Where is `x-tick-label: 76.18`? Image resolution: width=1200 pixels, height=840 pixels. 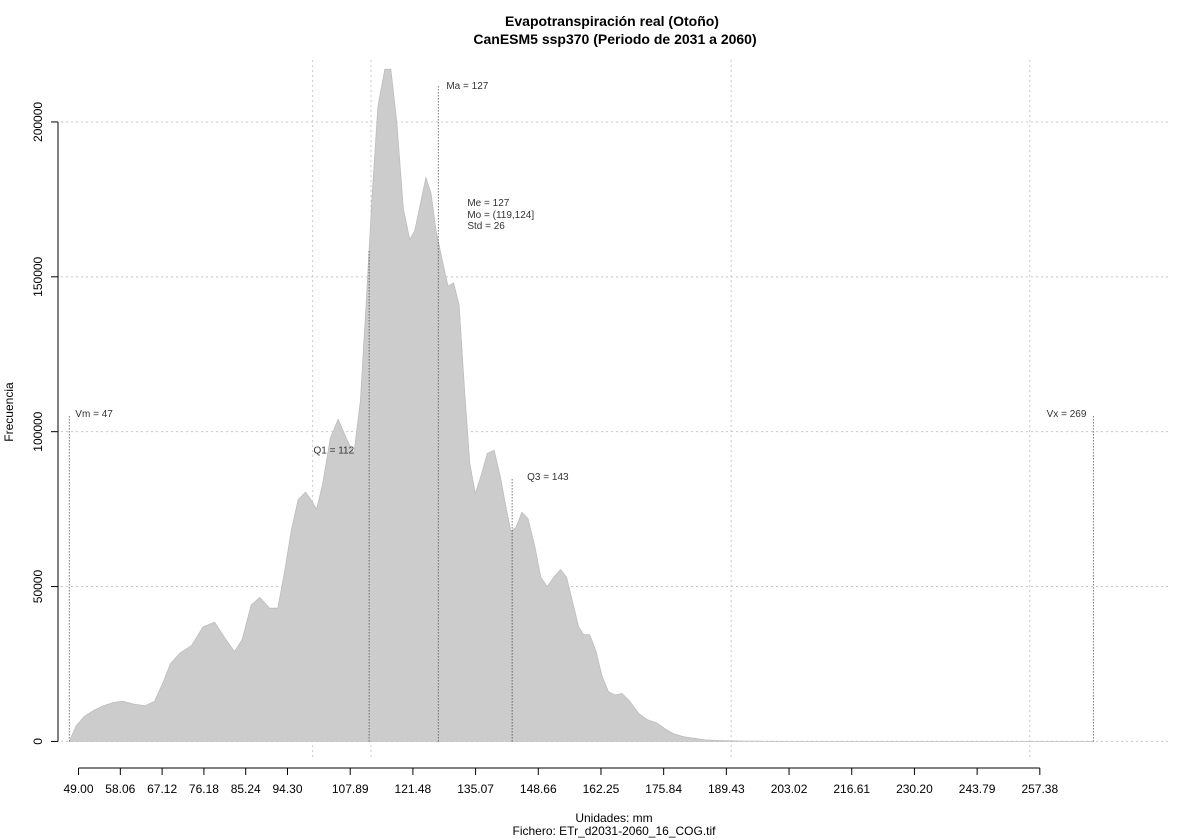
x-tick-label: 76.18 is located at coordinates (204, 789).